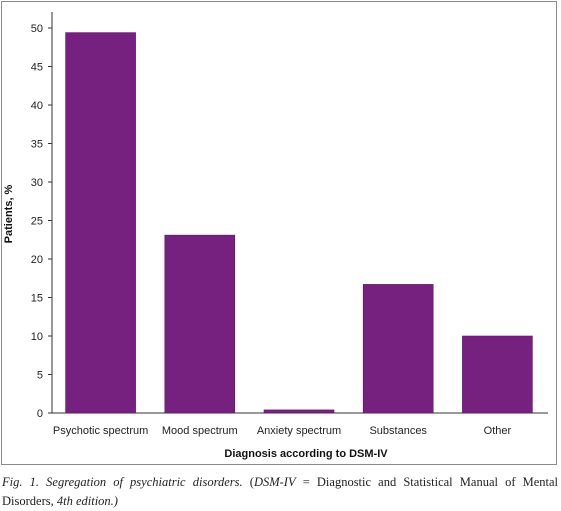 The width and height of the screenshot is (561, 511). I want to click on y-tick-label: 50, so click(37, 29).